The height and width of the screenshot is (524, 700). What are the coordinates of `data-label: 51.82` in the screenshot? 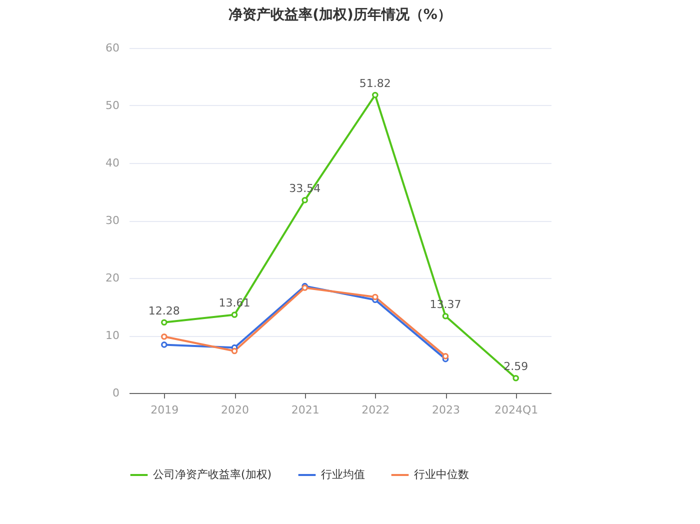 It's located at (375, 83).